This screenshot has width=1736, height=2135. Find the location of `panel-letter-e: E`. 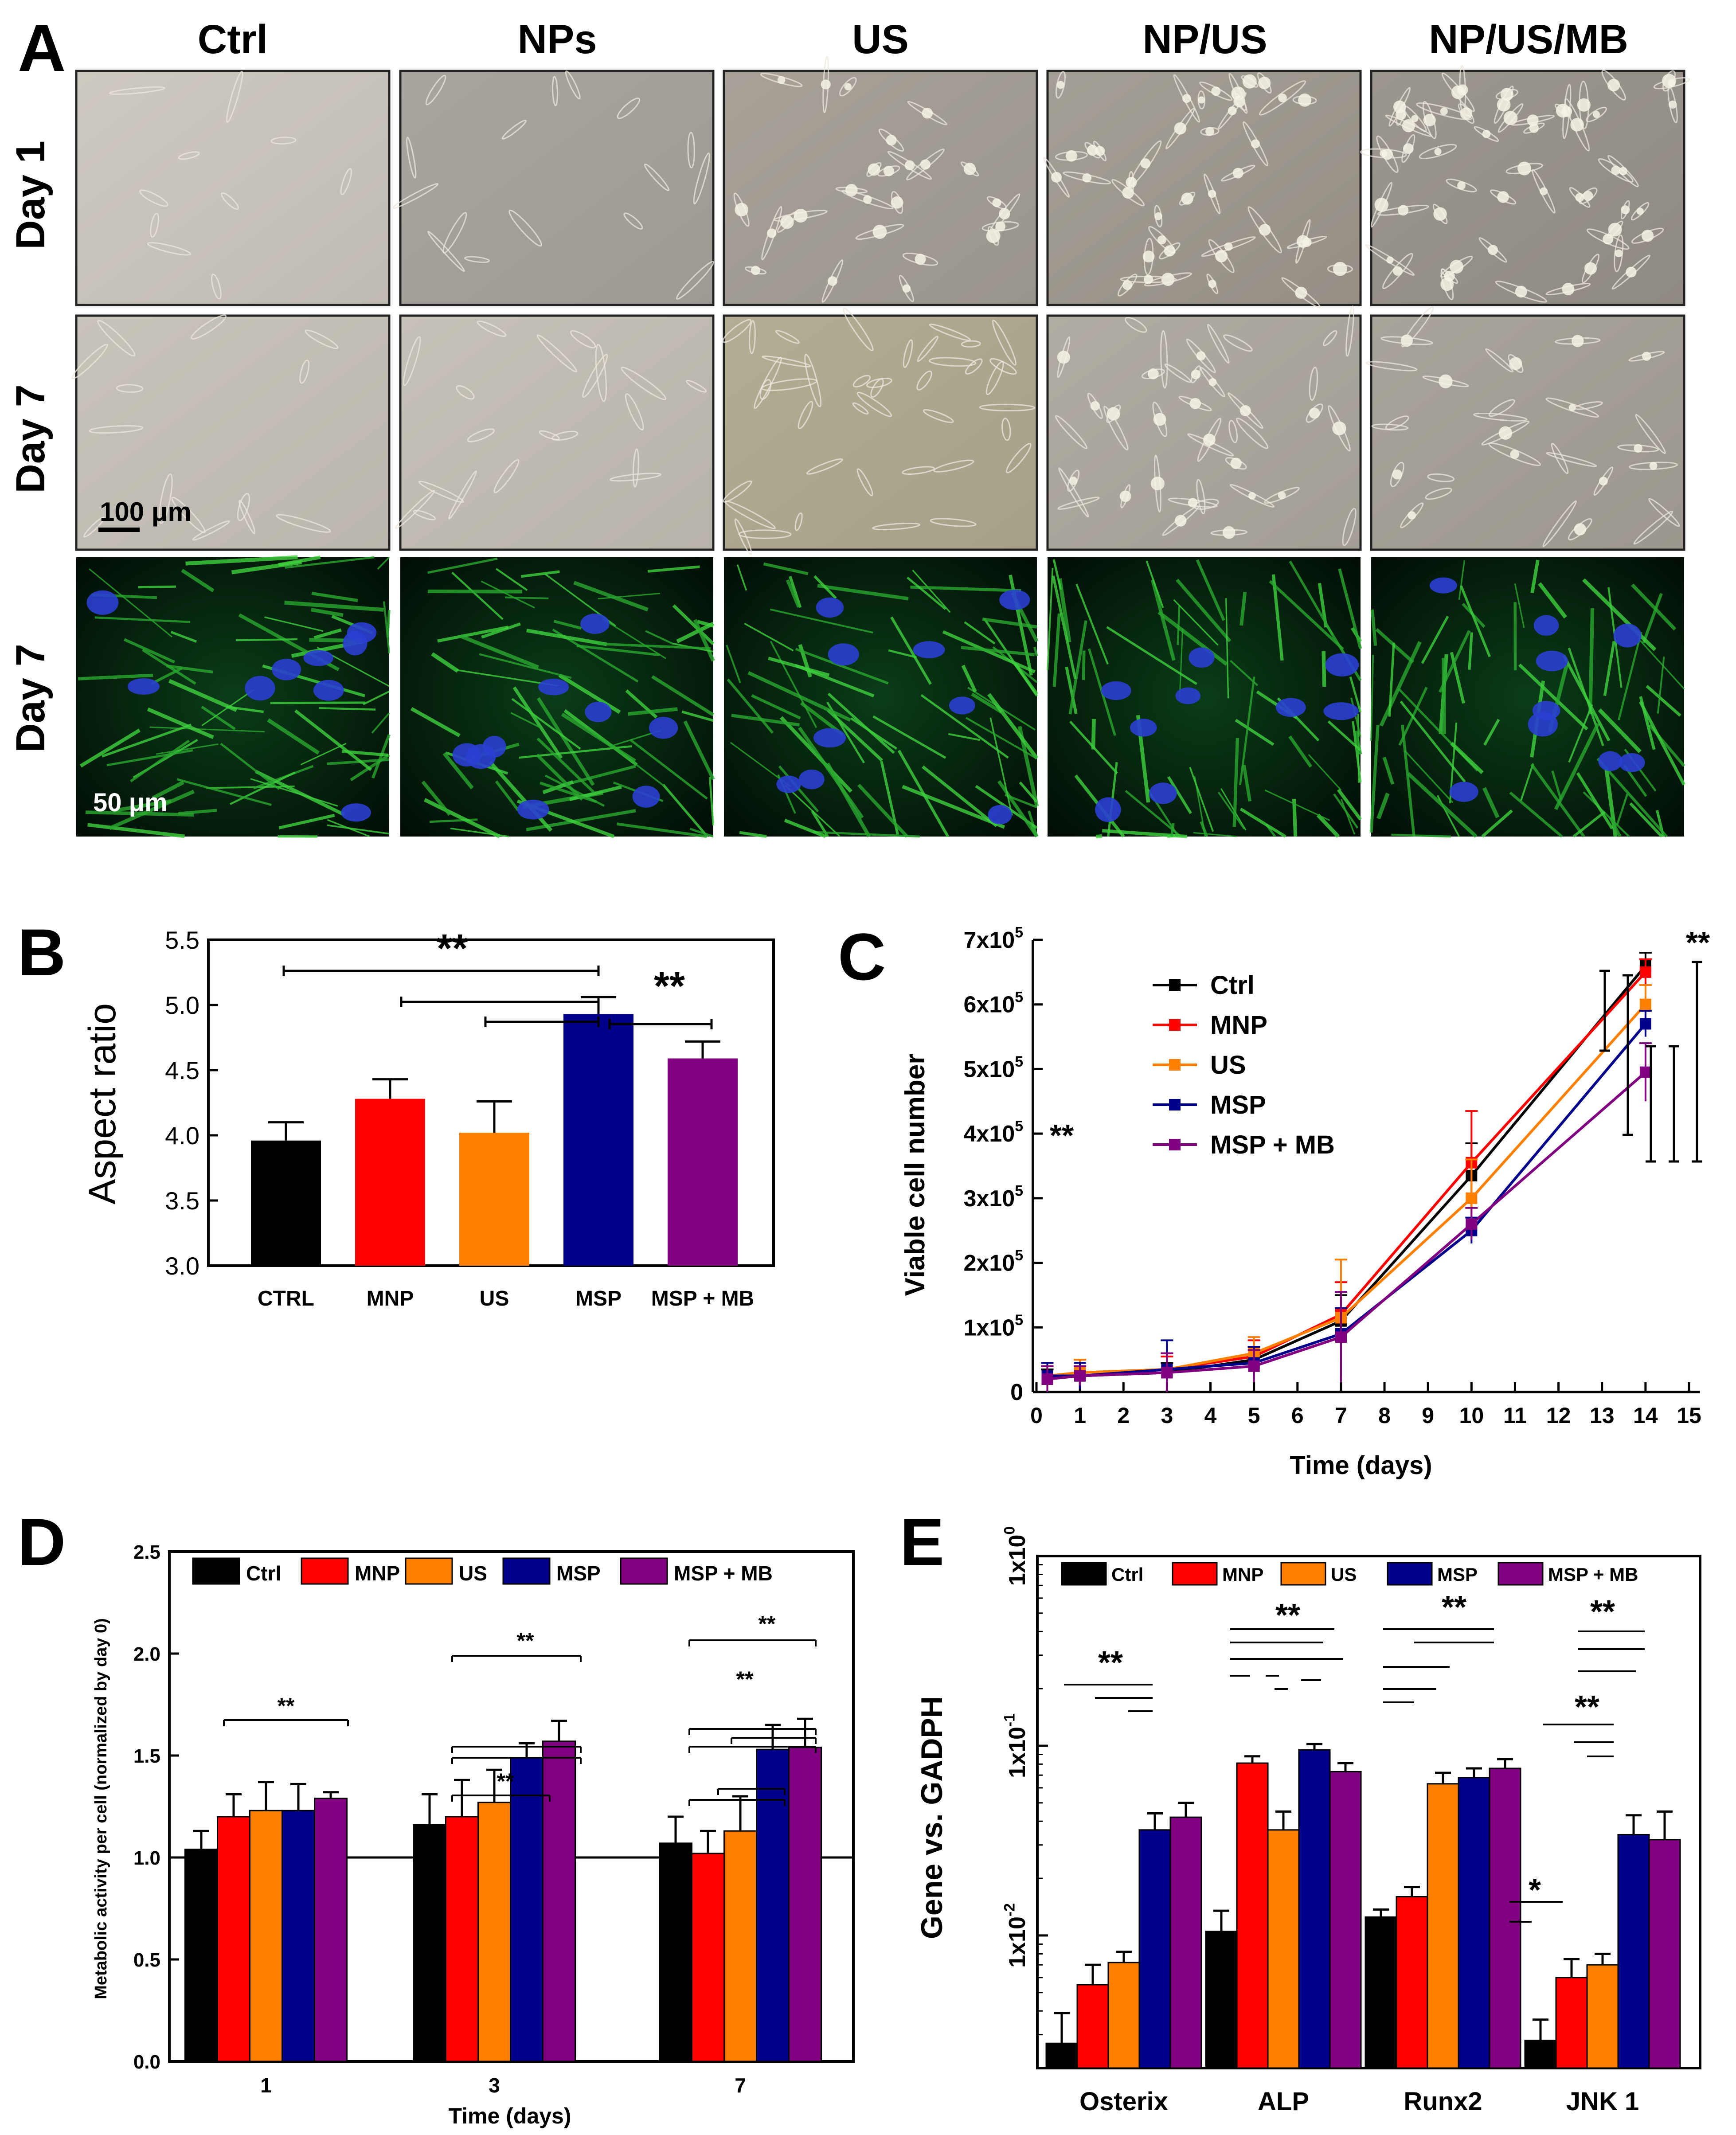

panel-letter-e: E is located at coordinates (922, 1542).